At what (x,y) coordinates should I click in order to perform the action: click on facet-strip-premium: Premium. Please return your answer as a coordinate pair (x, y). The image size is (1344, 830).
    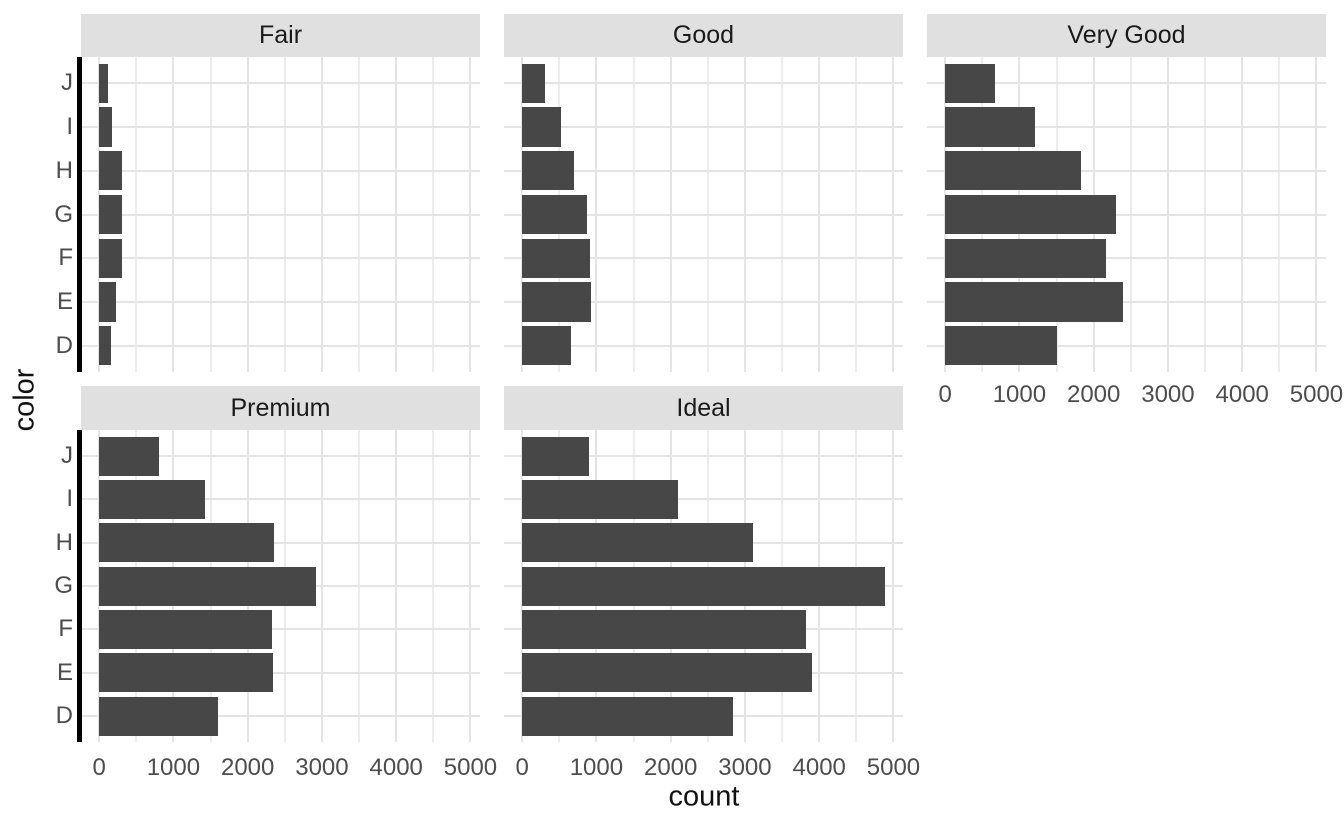
    Looking at the image, I should click on (280, 408).